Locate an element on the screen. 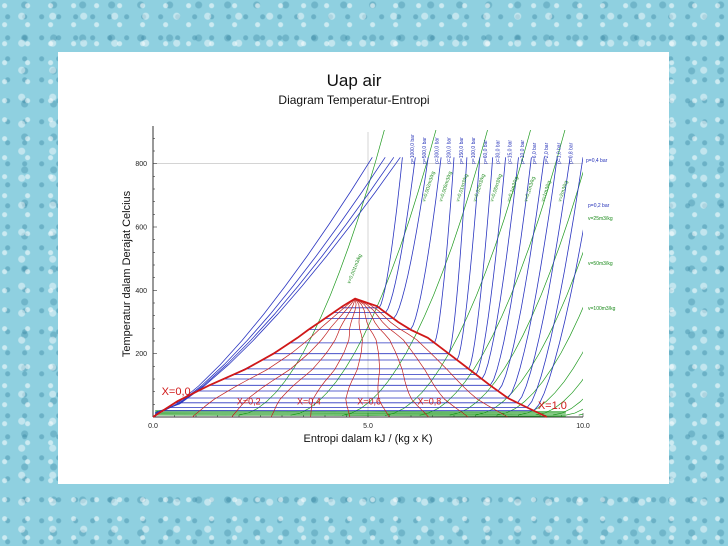 The width and height of the screenshot is (728, 546). isobar-label: p=60,0 bar is located at coordinates (486, 152).